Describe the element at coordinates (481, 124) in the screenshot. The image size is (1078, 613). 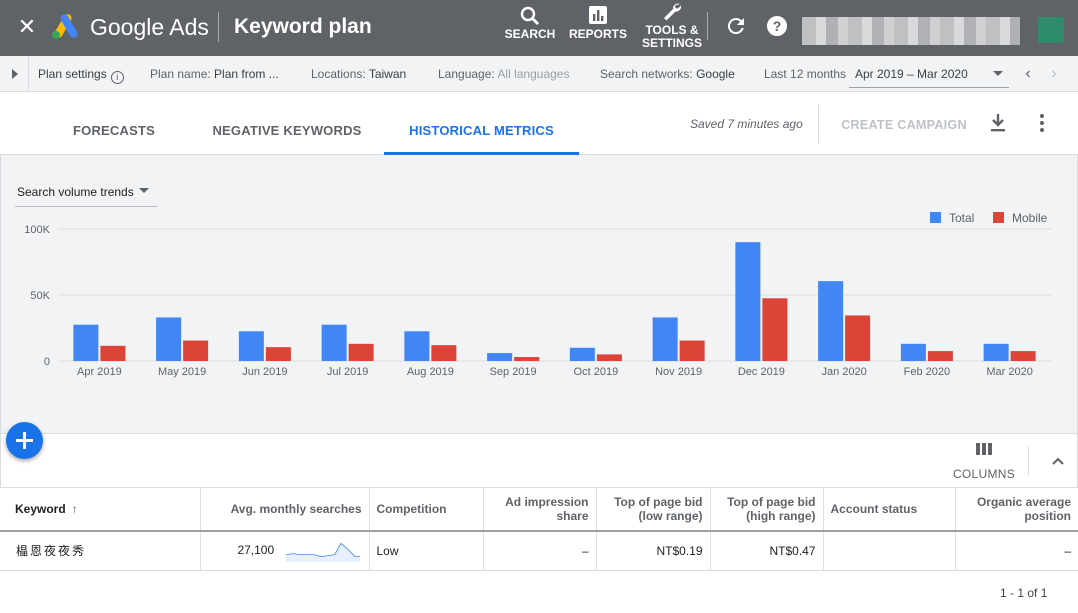
I see `tab-historical-metrics: HISTORICAL METRICS` at that location.